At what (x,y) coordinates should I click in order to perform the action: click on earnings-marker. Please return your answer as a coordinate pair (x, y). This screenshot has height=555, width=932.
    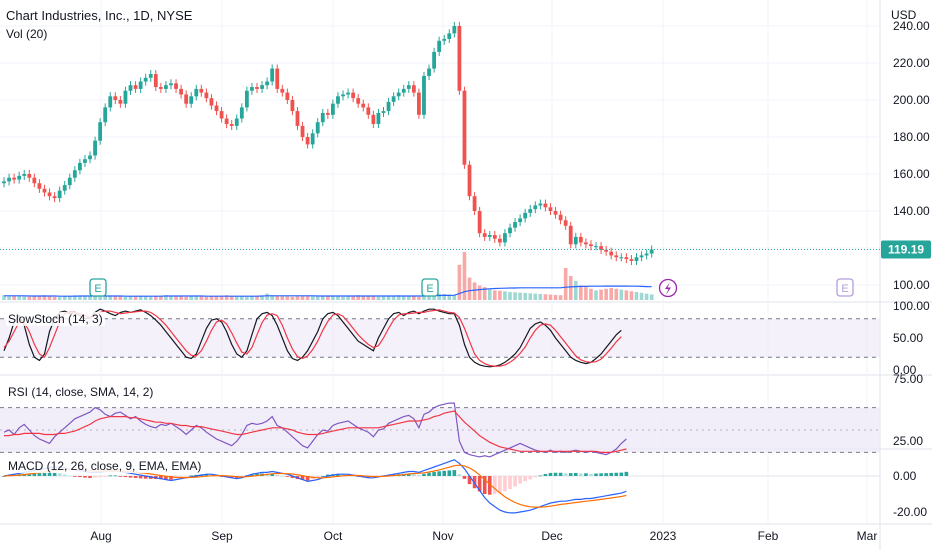
    Looking at the image, I should click on (430, 287).